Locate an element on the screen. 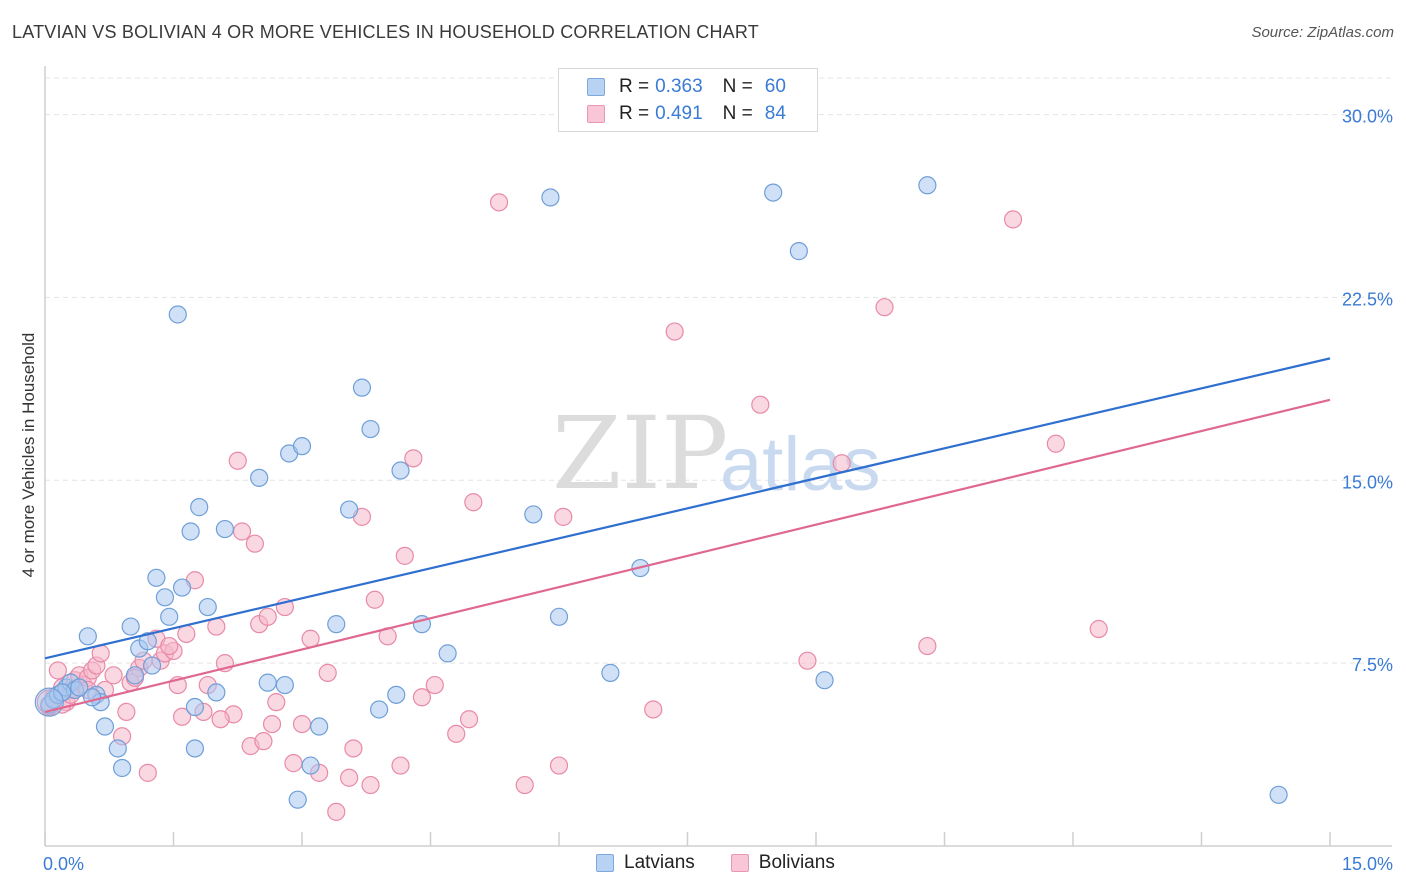 The image size is (1406, 892). r-label: R = is located at coordinates (634, 86).